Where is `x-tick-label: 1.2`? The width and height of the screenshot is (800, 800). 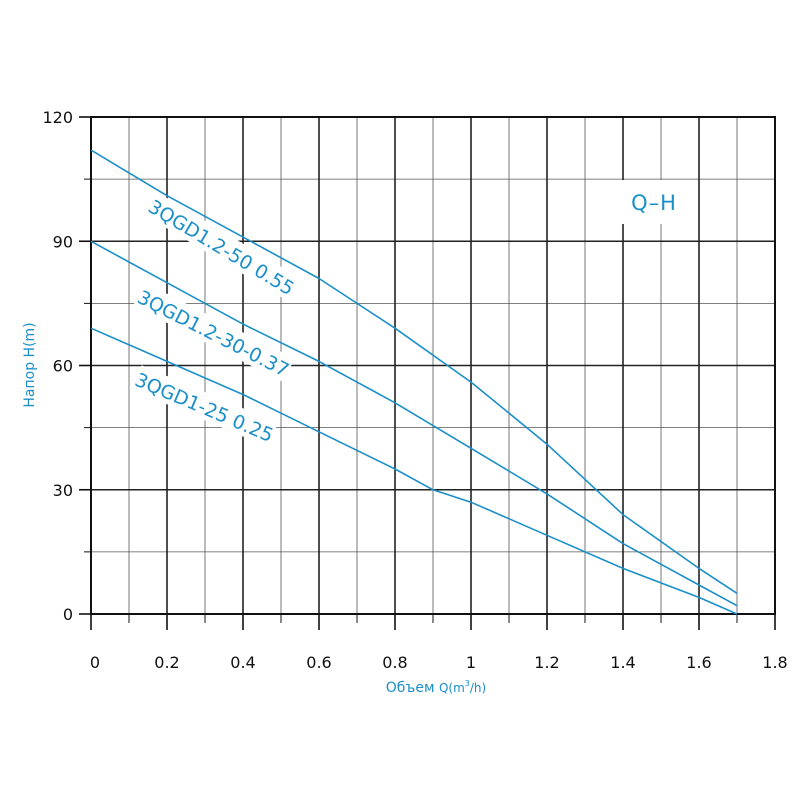
x-tick-label: 1.2 is located at coordinates (546, 662).